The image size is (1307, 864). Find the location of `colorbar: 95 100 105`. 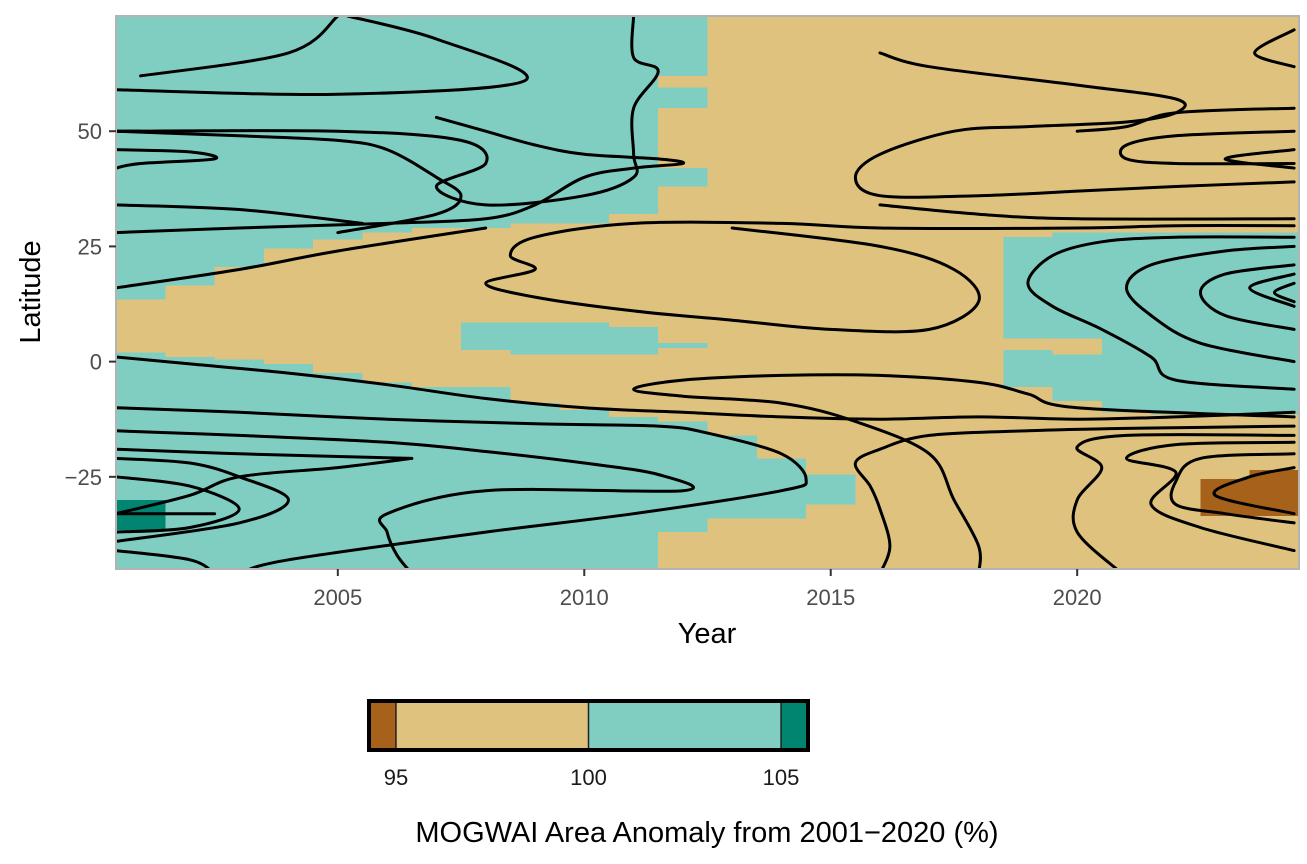

colorbar: 95 100 105 is located at coordinates (588, 744).